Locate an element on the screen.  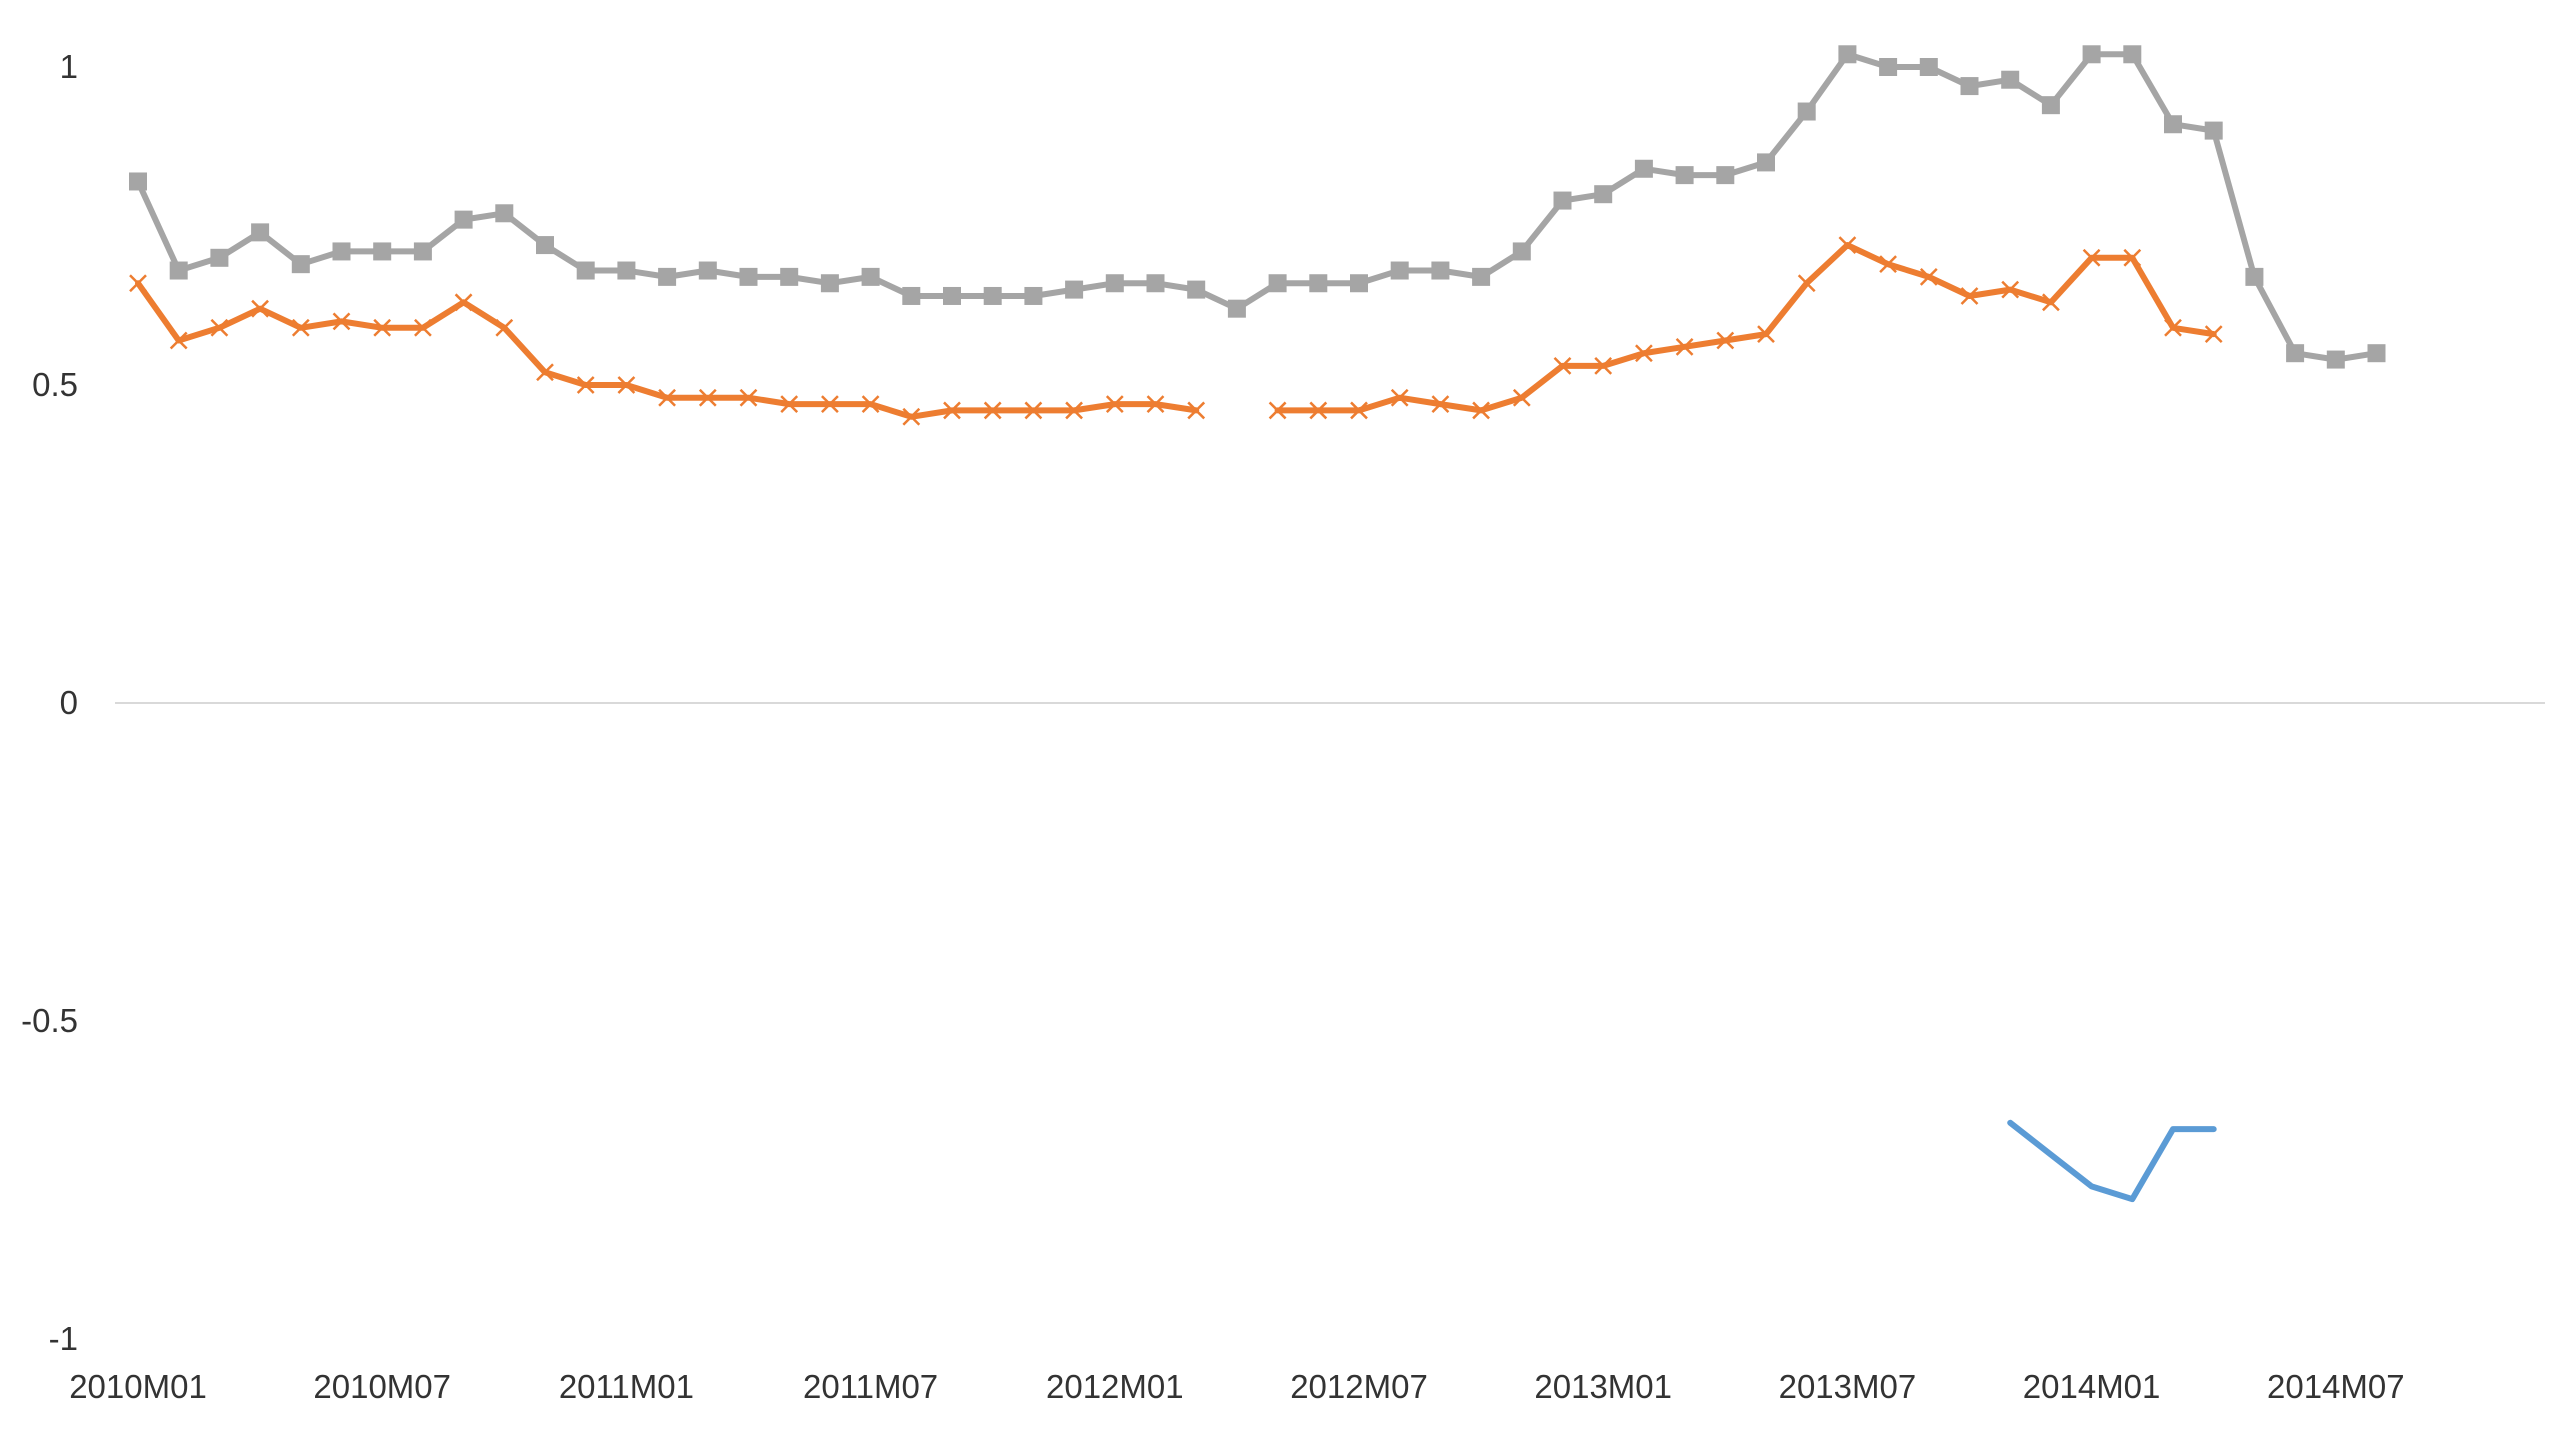
x-tick-label: 2014M07 is located at coordinates (2336, 1386).